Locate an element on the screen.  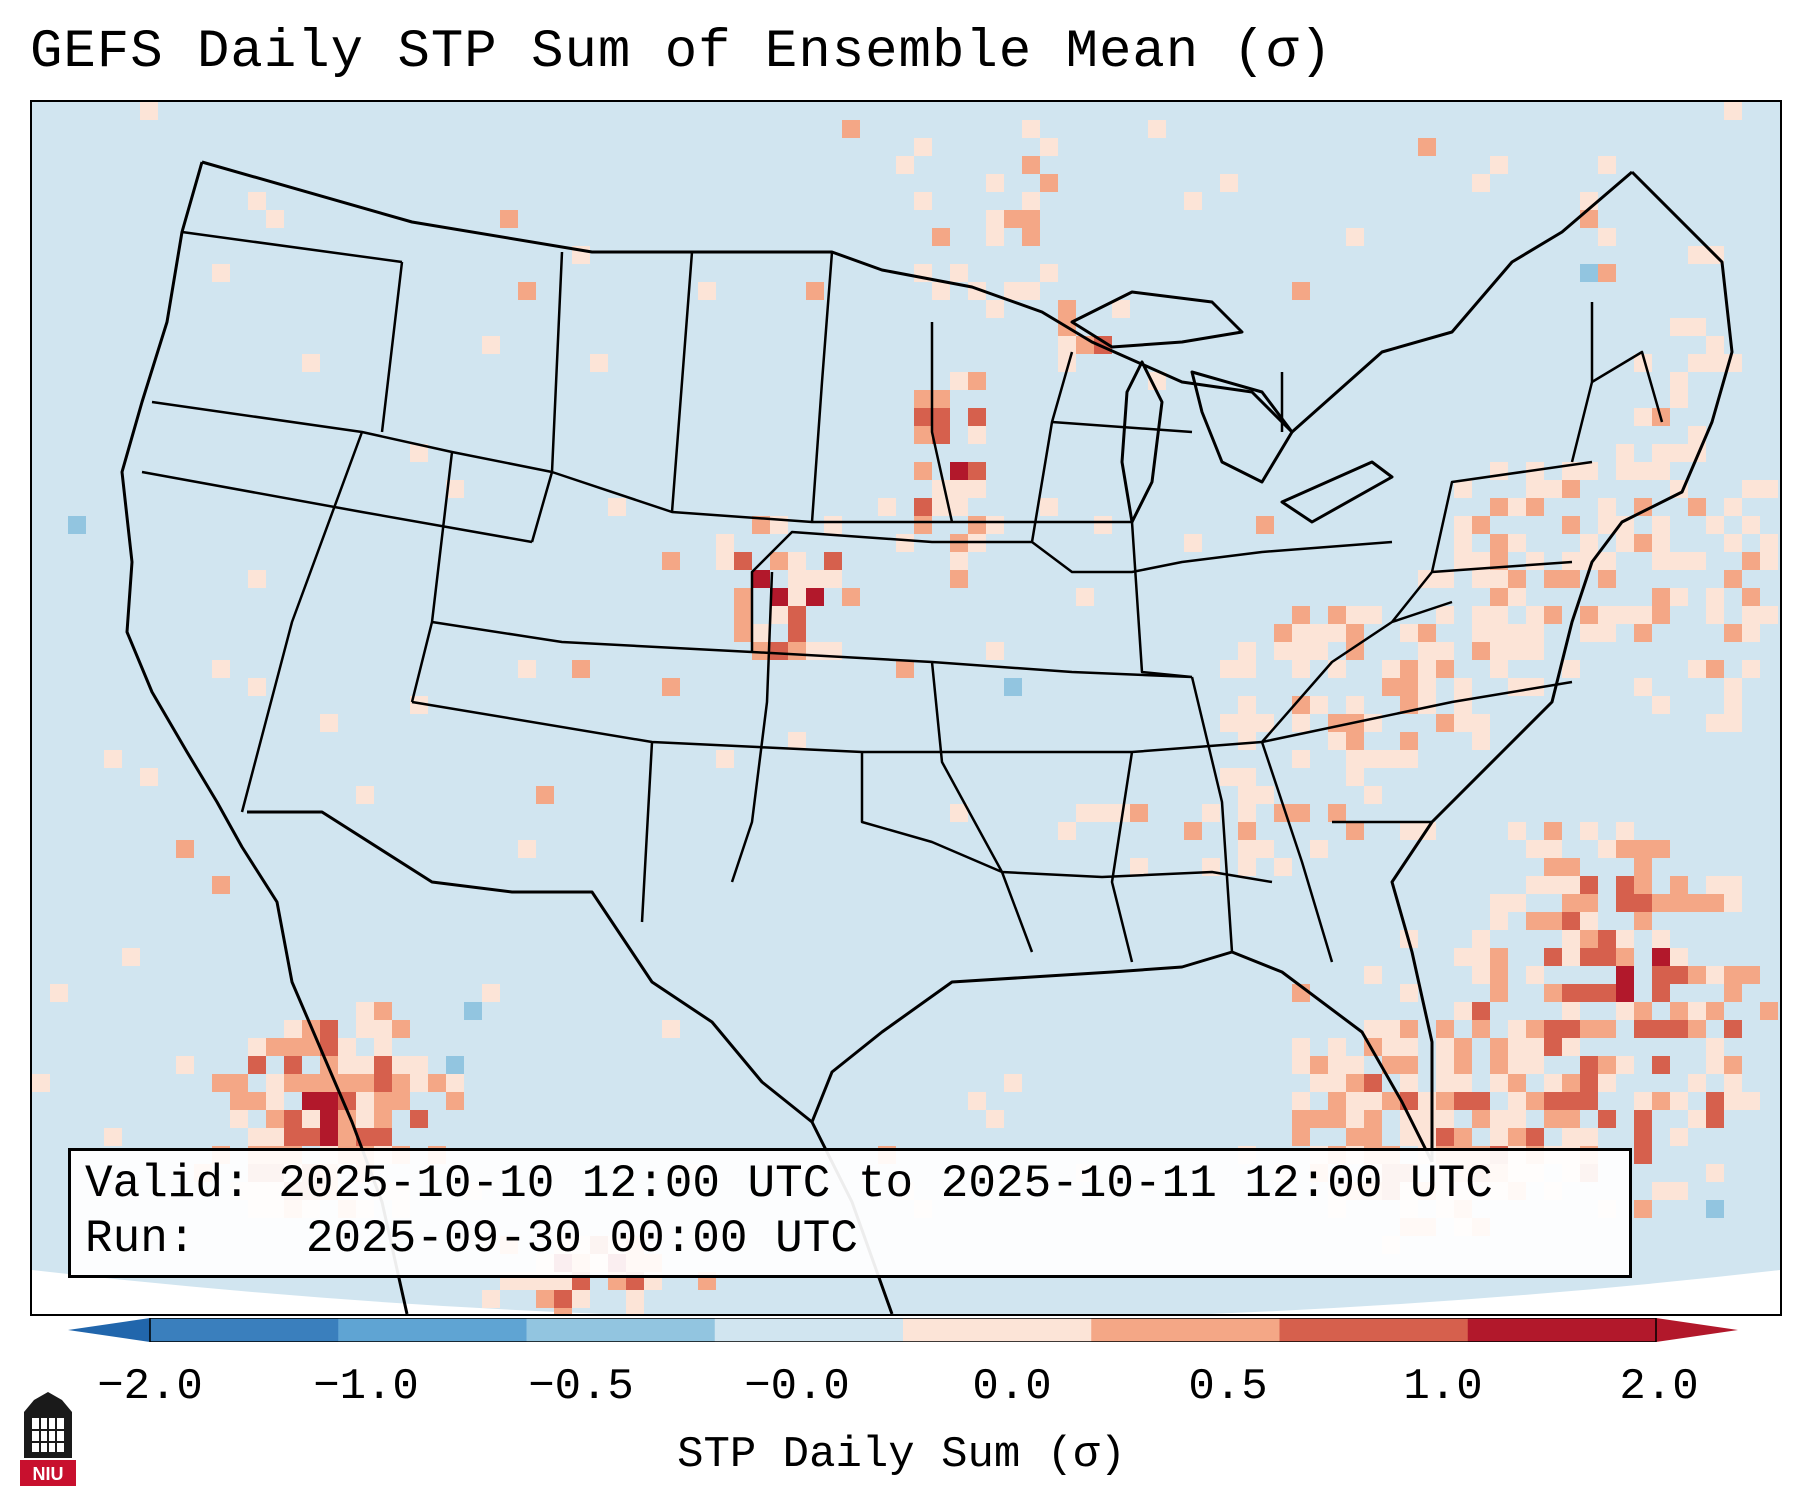
atlantic-coast is located at coordinates (1562, 666).